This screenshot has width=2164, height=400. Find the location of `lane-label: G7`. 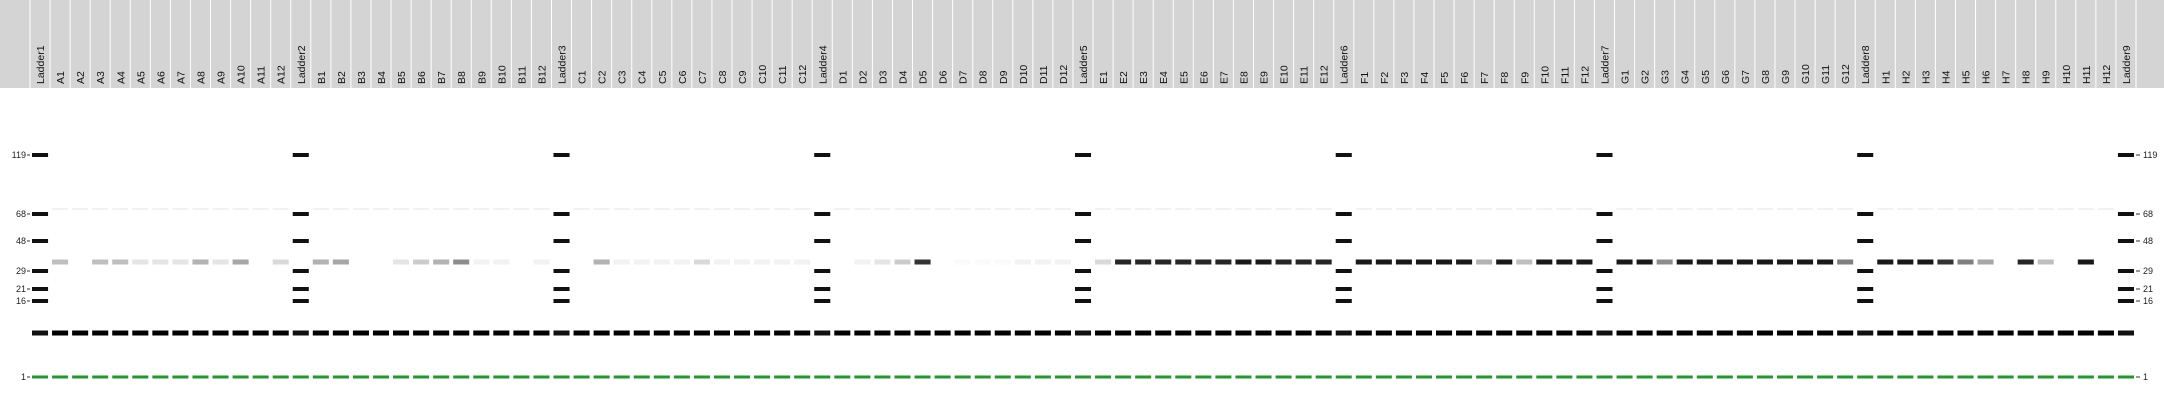

lane-label: G7 is located at coordinates (1746, 77).